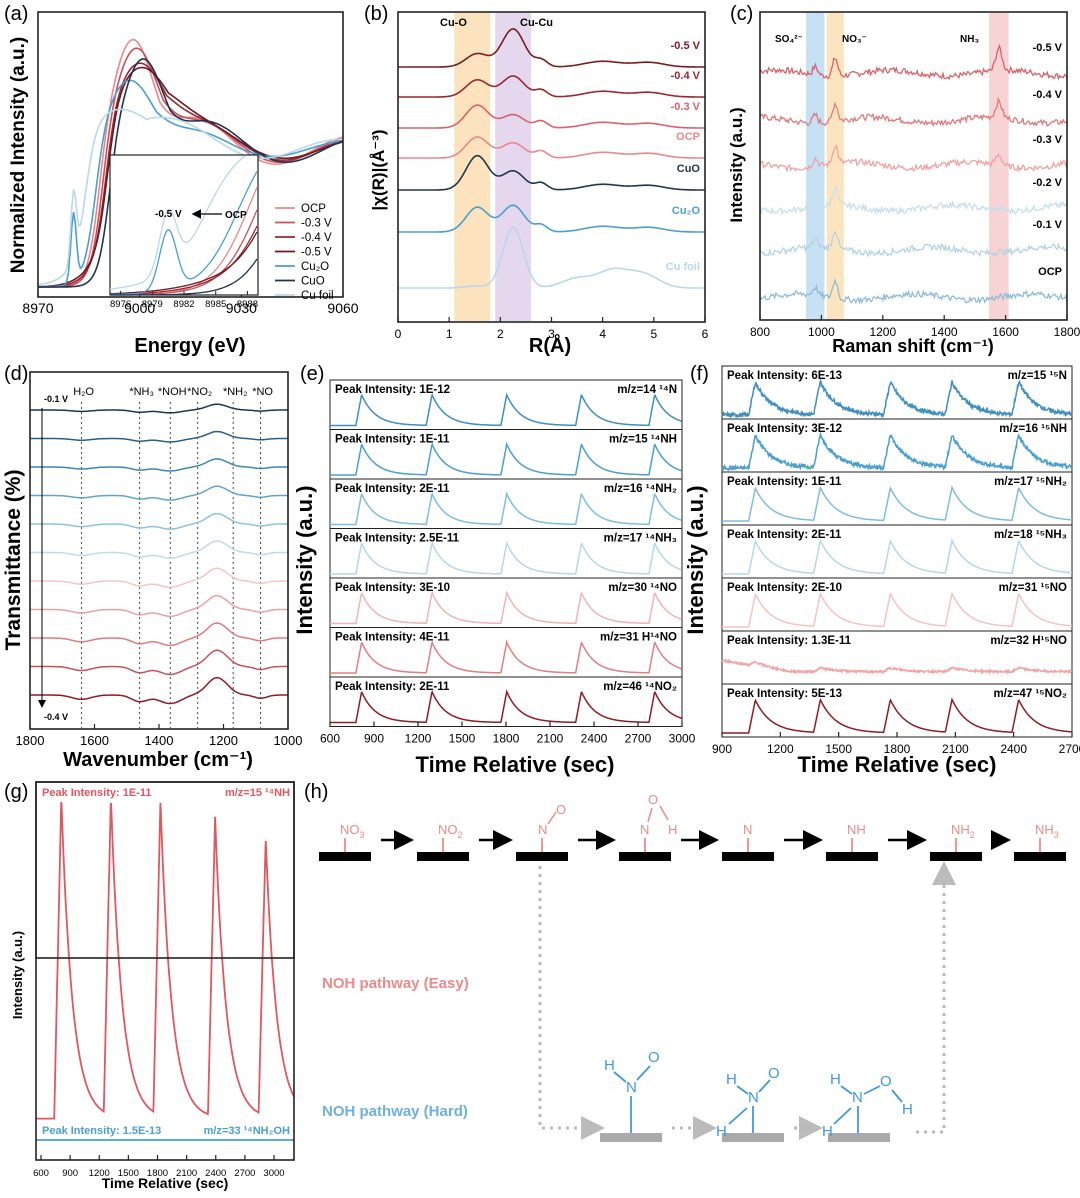  Describe the element at coordinates (392, 588) in the screenshot. I see `ms-row-intensity: Peak Intensity: 3E-10` at that location.